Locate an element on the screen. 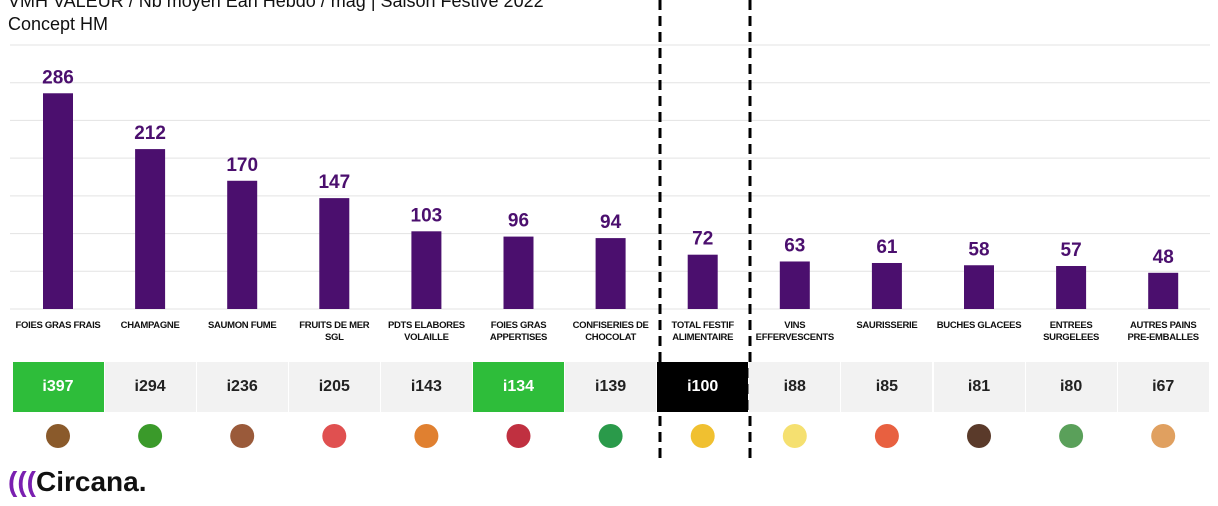  value-label: 72 is located at coordinates (702, 239).